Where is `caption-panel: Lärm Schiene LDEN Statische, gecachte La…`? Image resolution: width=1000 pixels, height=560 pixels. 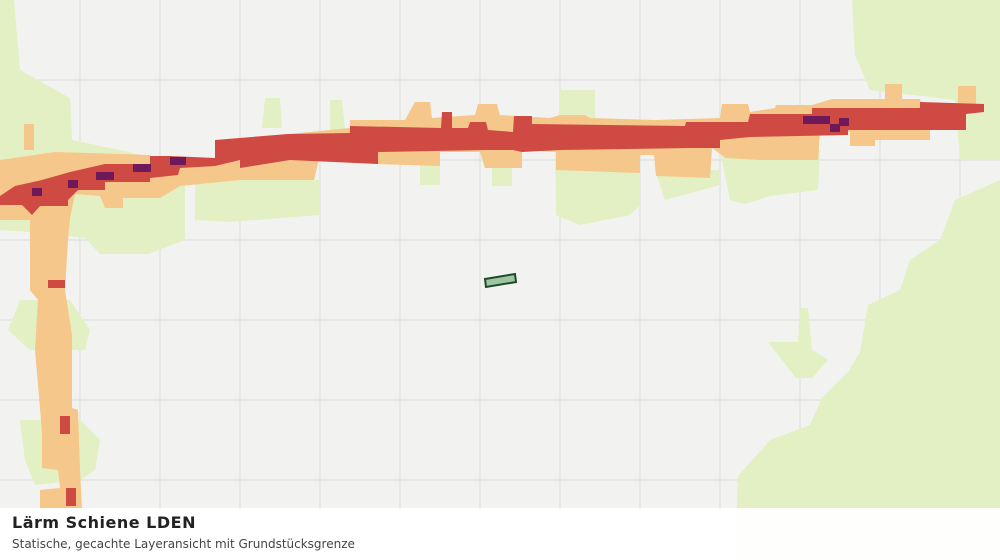
caption-panel: Lärm Schiene LDEN Statische, gecachte La… is located at coordinates (500, 534).